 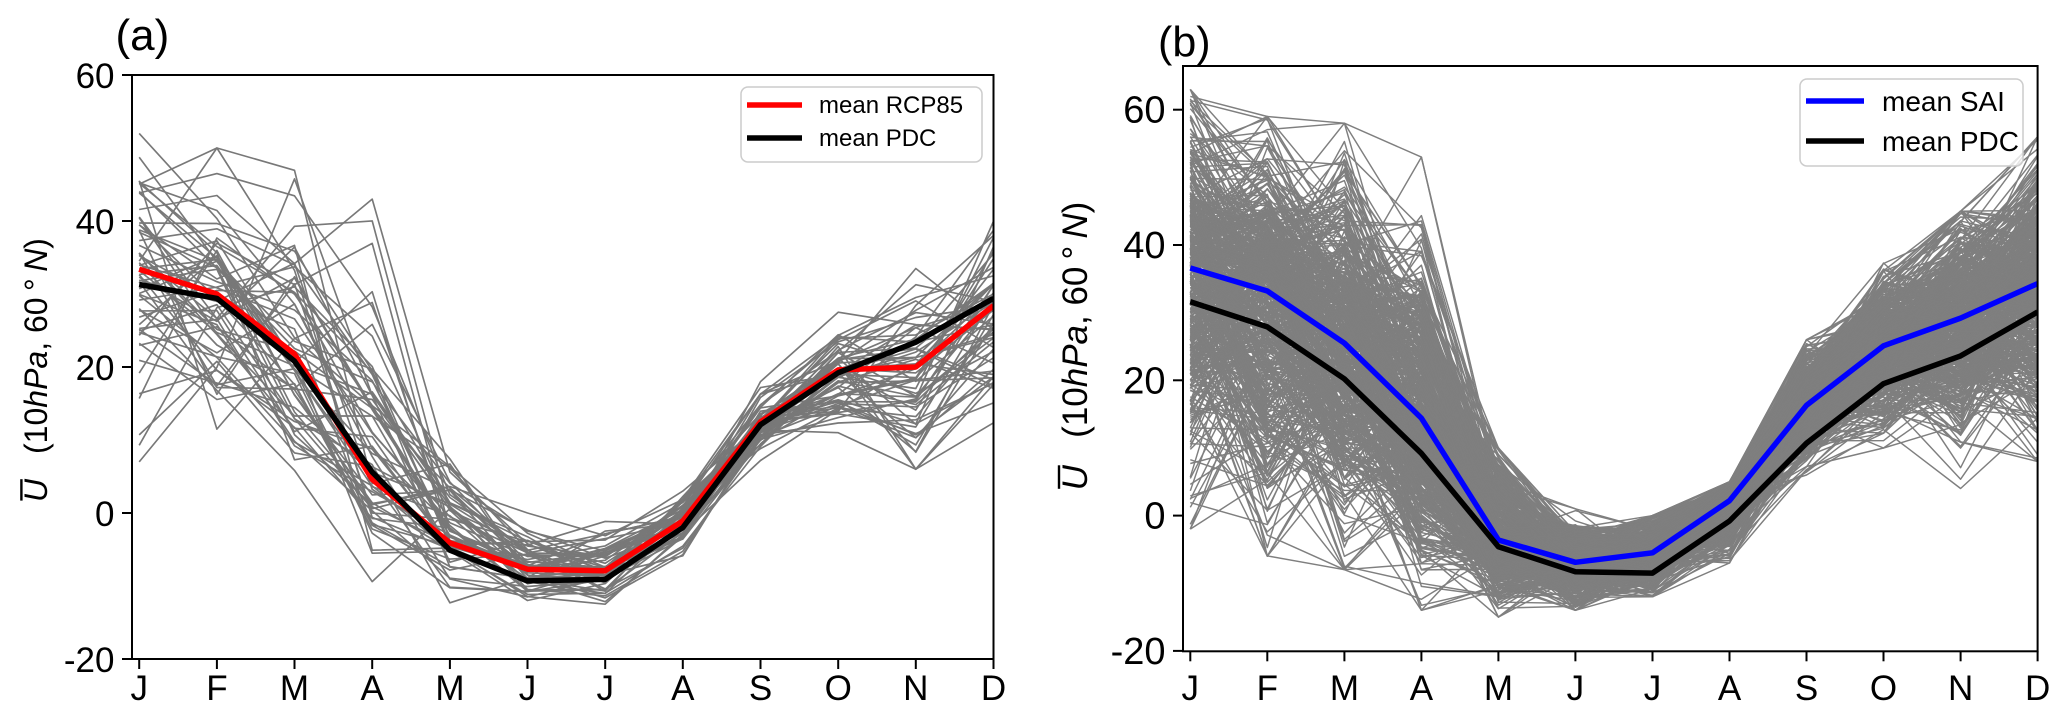 What do you see at coordinates (1943, 101) in the screenshot?
I see `svg-text: mean SAI` at bounding box center [1943, 101].